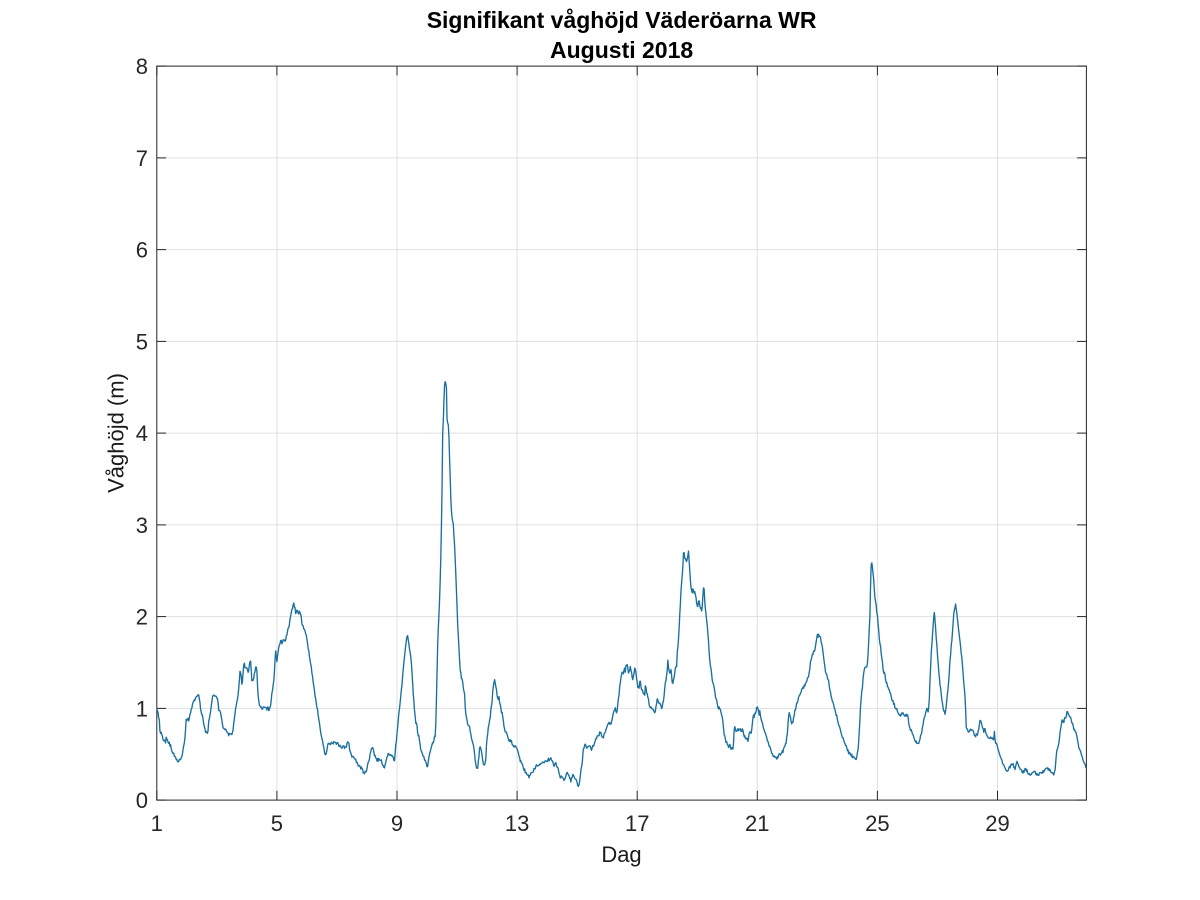 Image resolution: width=1200 pixels, height=900 pixels. Describe the element at coordinates (637, 823) in the screenshot. I see `svg-text: 17` at that location.